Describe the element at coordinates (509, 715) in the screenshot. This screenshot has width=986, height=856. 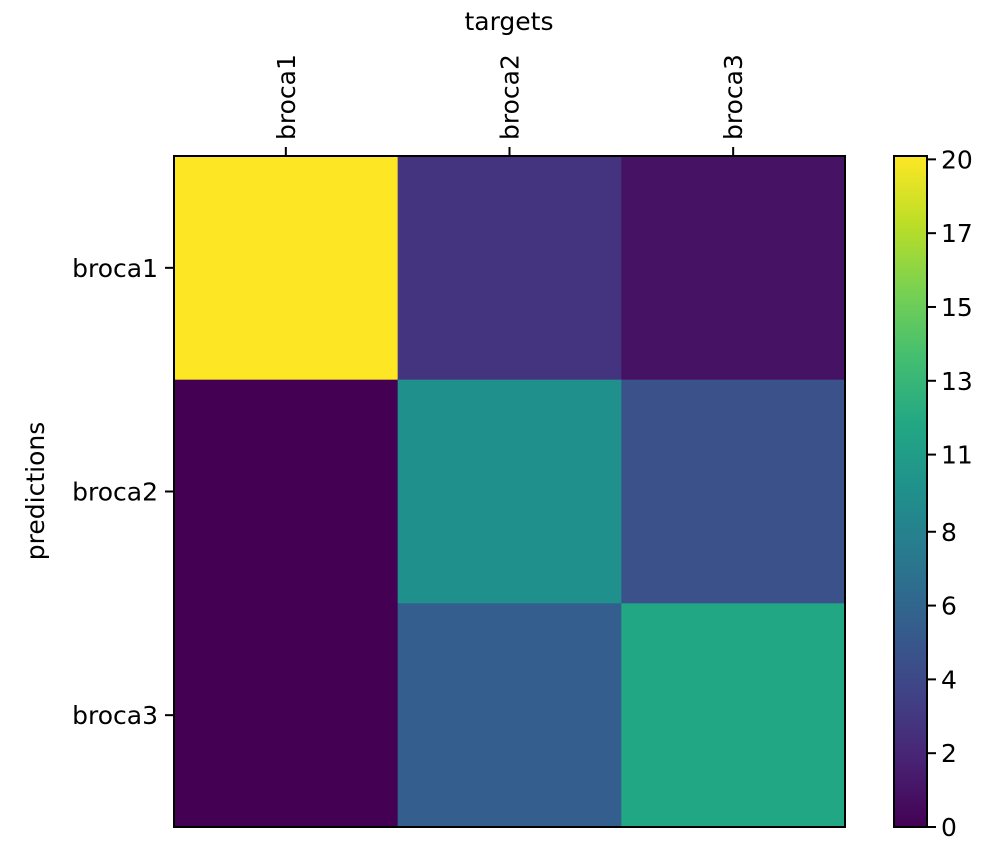
I see `heatmap-cell-broca3-broca2` at that location.